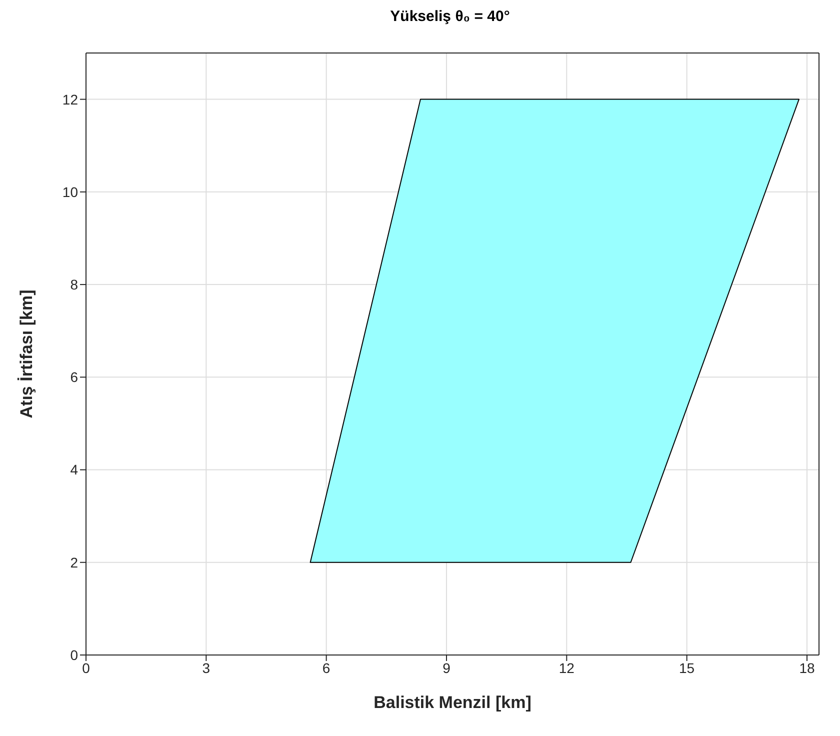 This screenshot has height=736, width=840. What do you see at coordinates (566, 668) in the screenshot?
I see `x-tick-label: 12` at bounding box center [566, 668].